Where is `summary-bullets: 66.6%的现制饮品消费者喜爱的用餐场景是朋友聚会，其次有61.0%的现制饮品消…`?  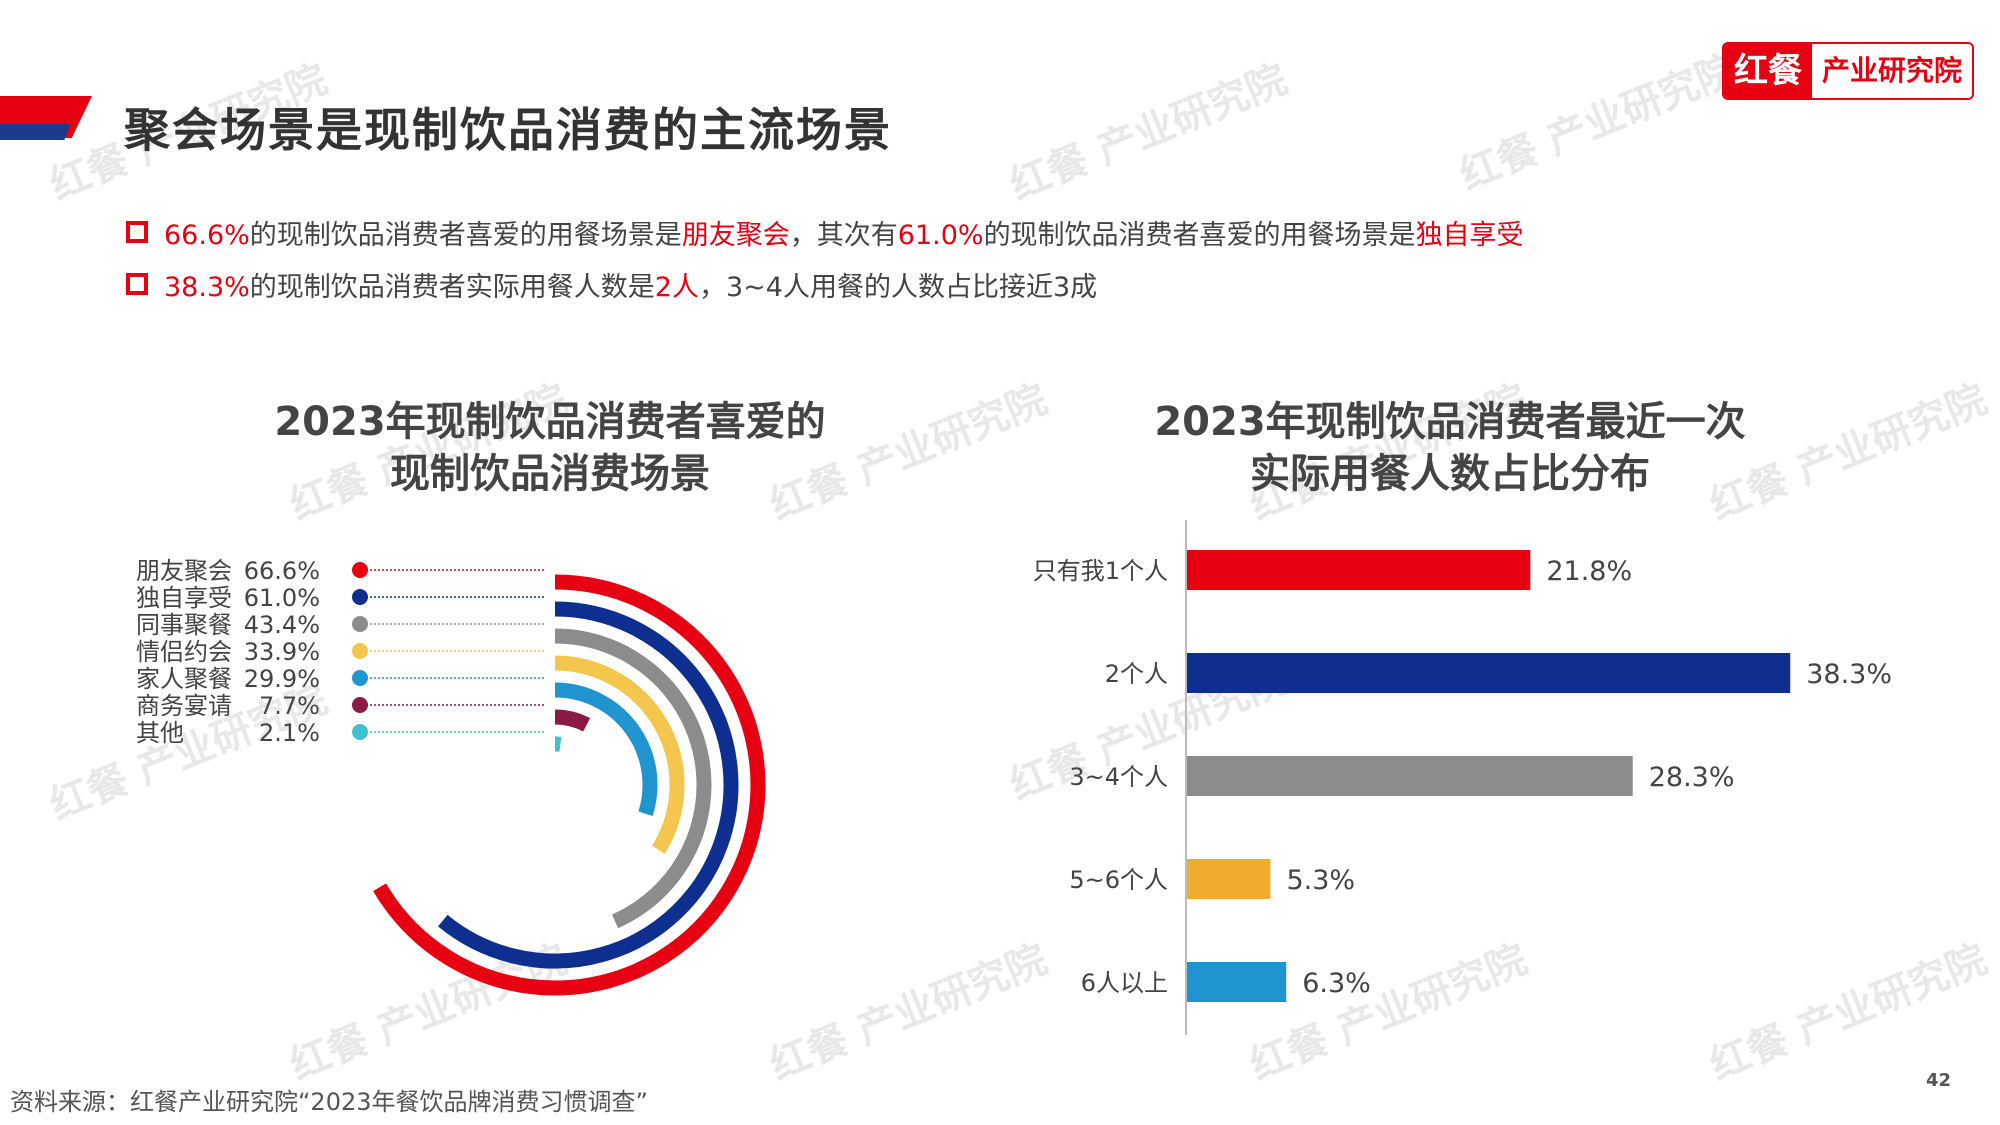
summary-bullets: 66.6%的现制饮品消费者喜爱的用餐场景是朋友聚会，其次有61.0%的现制饮品消… is located at coordinates (825, 258).